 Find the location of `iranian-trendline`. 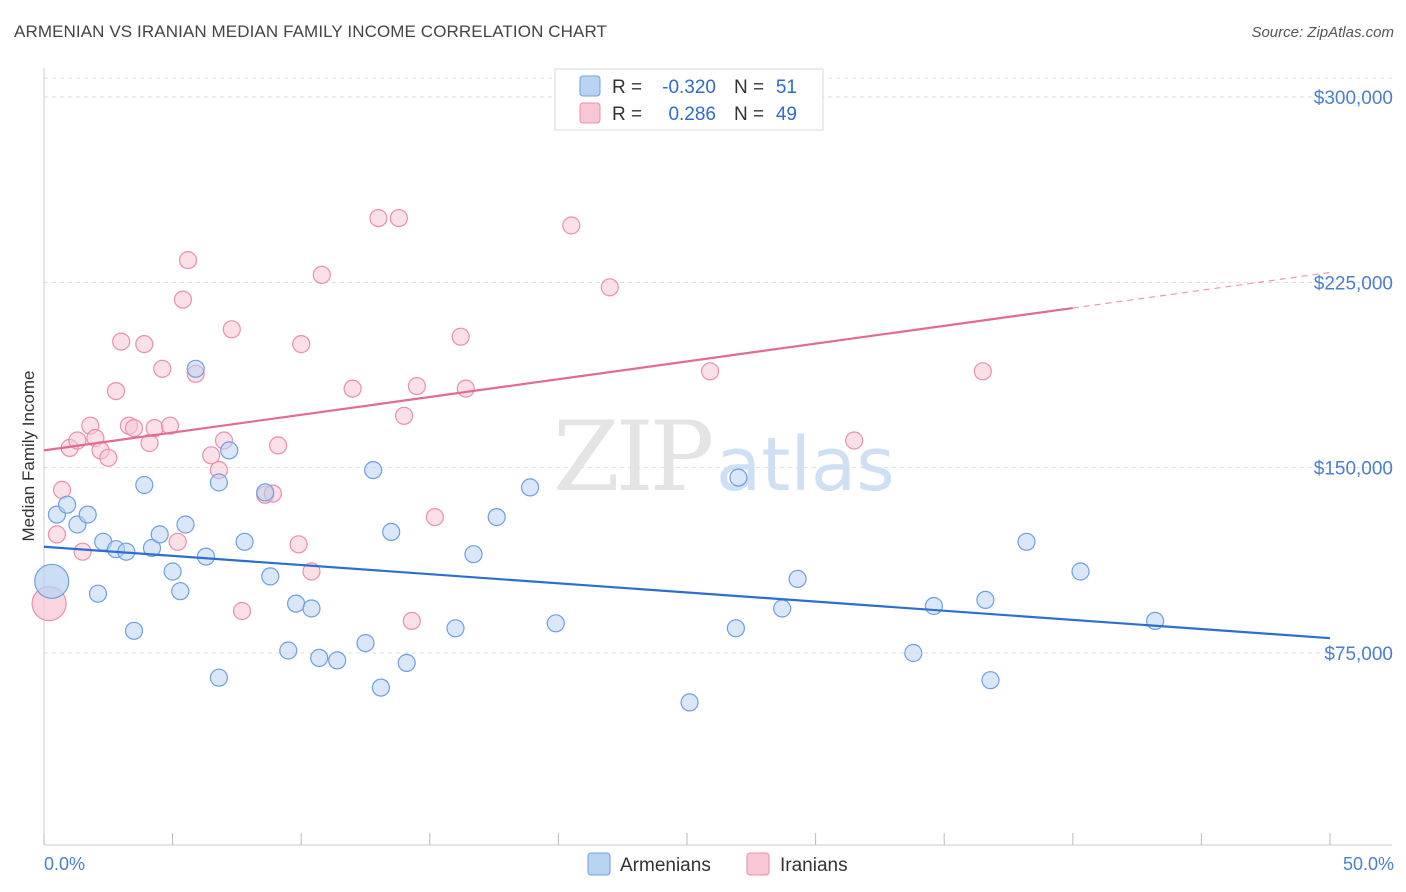

iranian-trendline is located at coordinates (558, 379).